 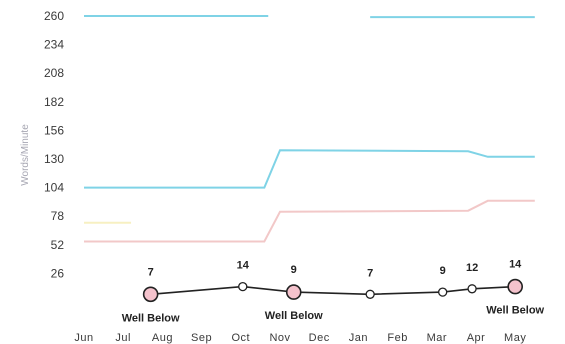 What do you see at coordinates (58, 245) in the screenshot?
I see `y-tick-label: 52` at bounding box center [58, 245].